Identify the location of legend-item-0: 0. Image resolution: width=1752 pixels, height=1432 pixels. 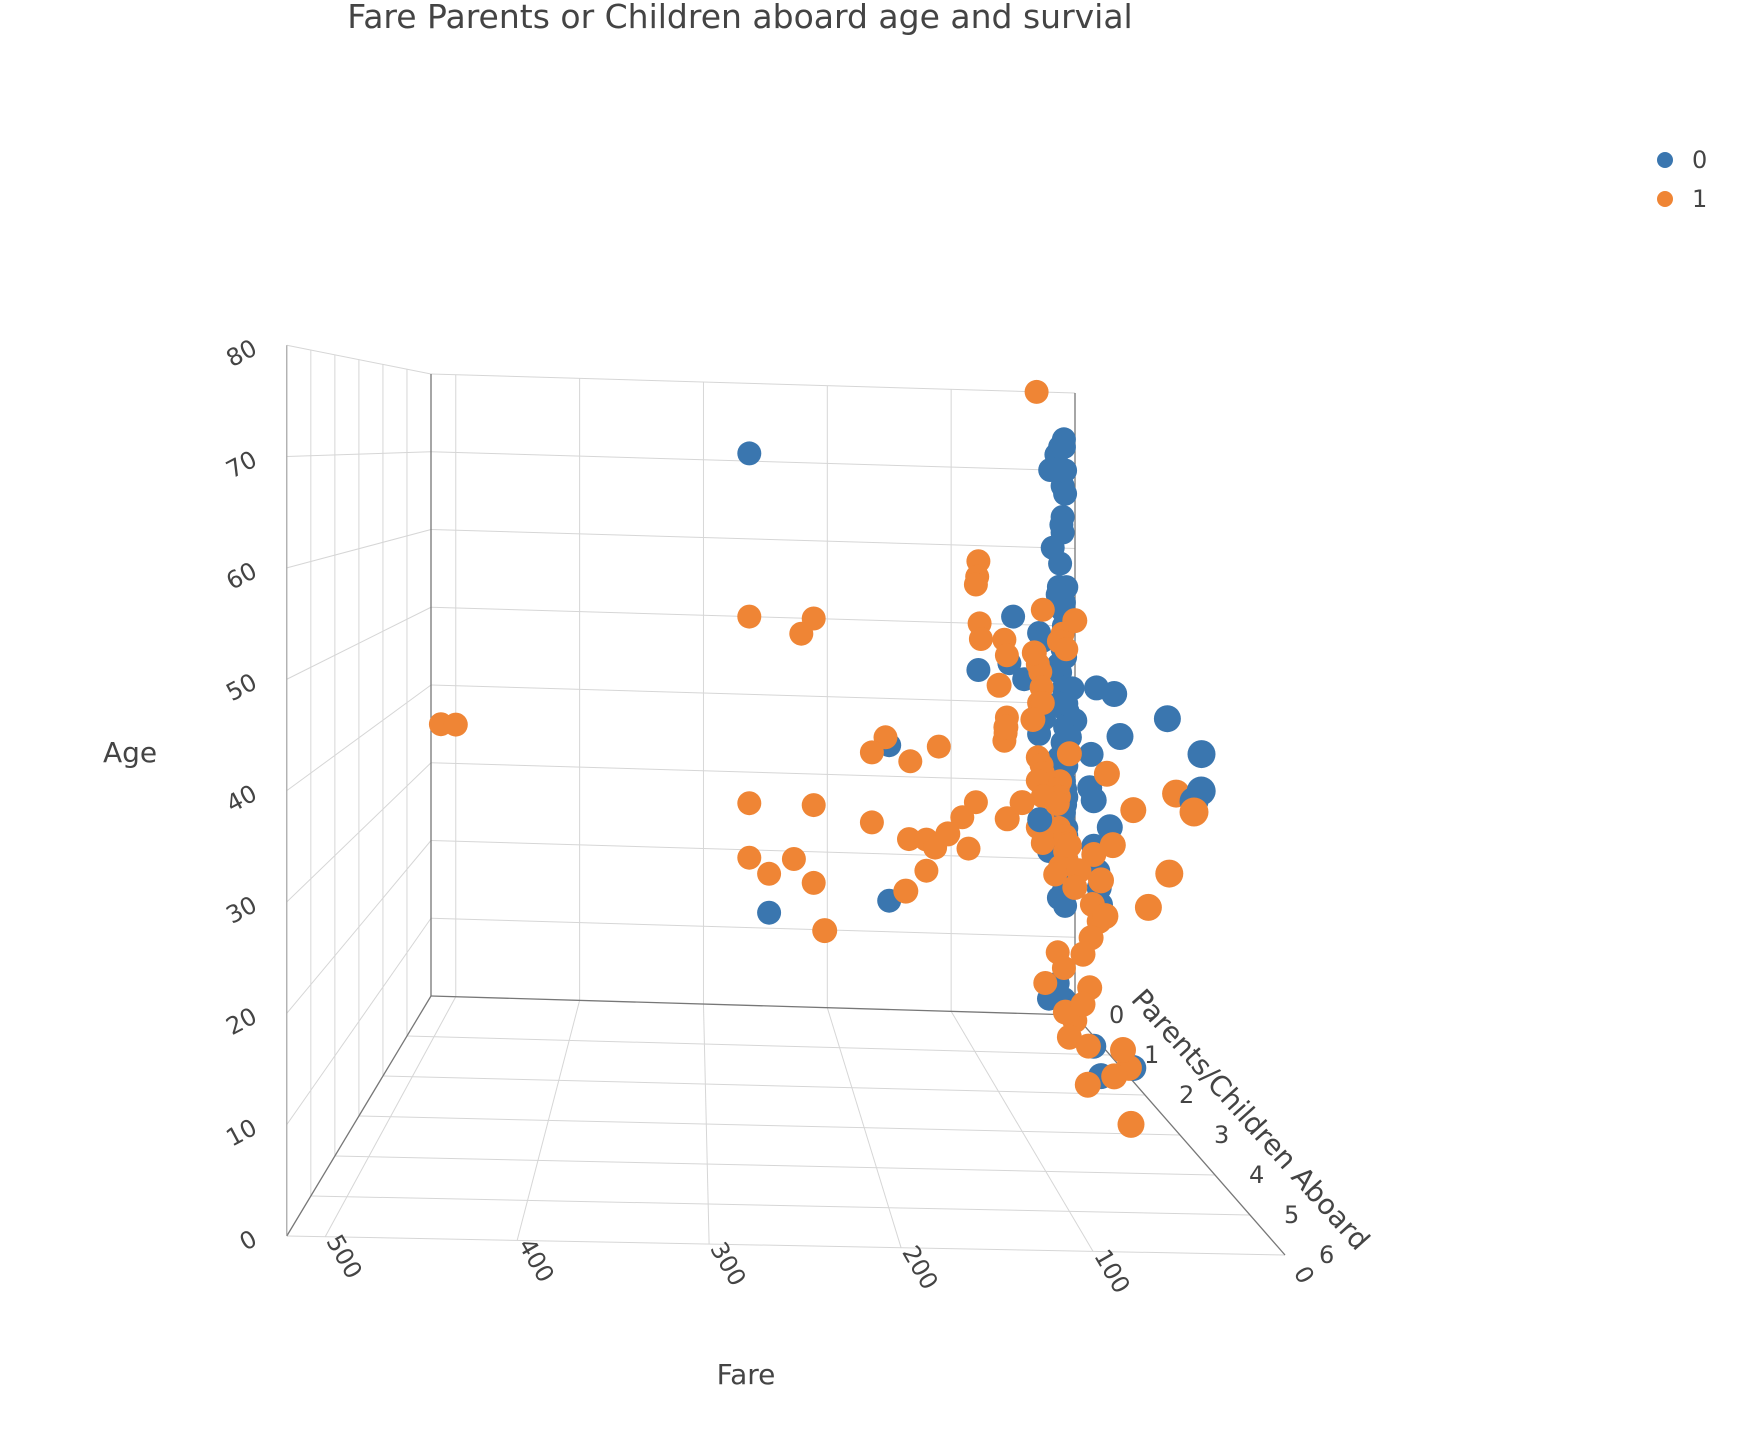
(1682, 160).